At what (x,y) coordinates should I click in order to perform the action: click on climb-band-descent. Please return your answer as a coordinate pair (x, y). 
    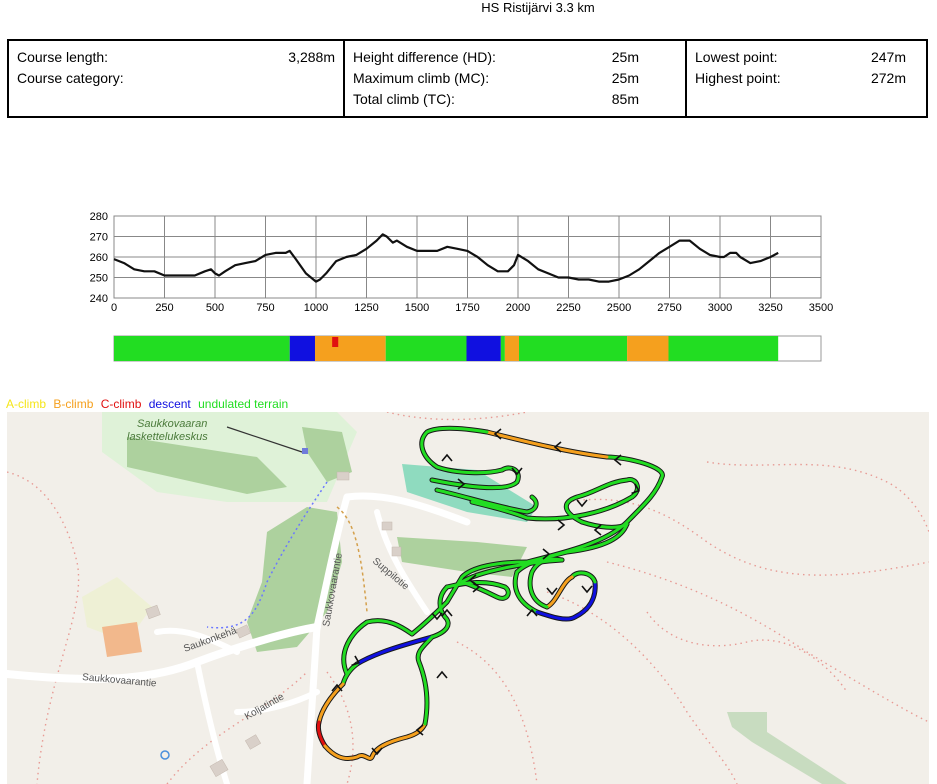
    Looking at the image, I should click on (302, 348).